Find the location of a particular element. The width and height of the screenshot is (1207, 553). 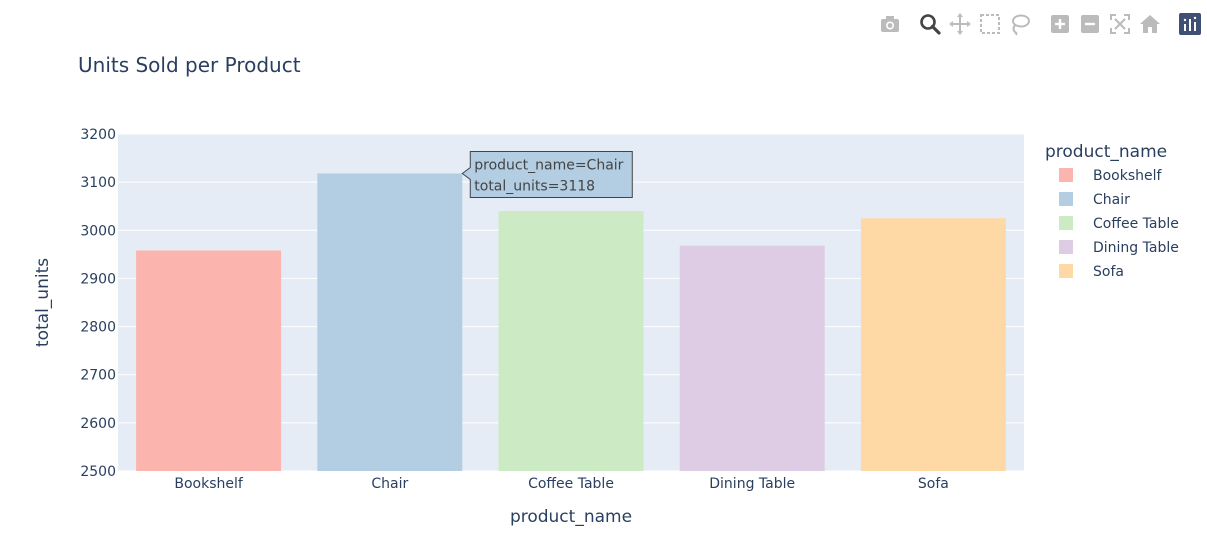

reset-axes-icon is located at coordinates (1150, 24).